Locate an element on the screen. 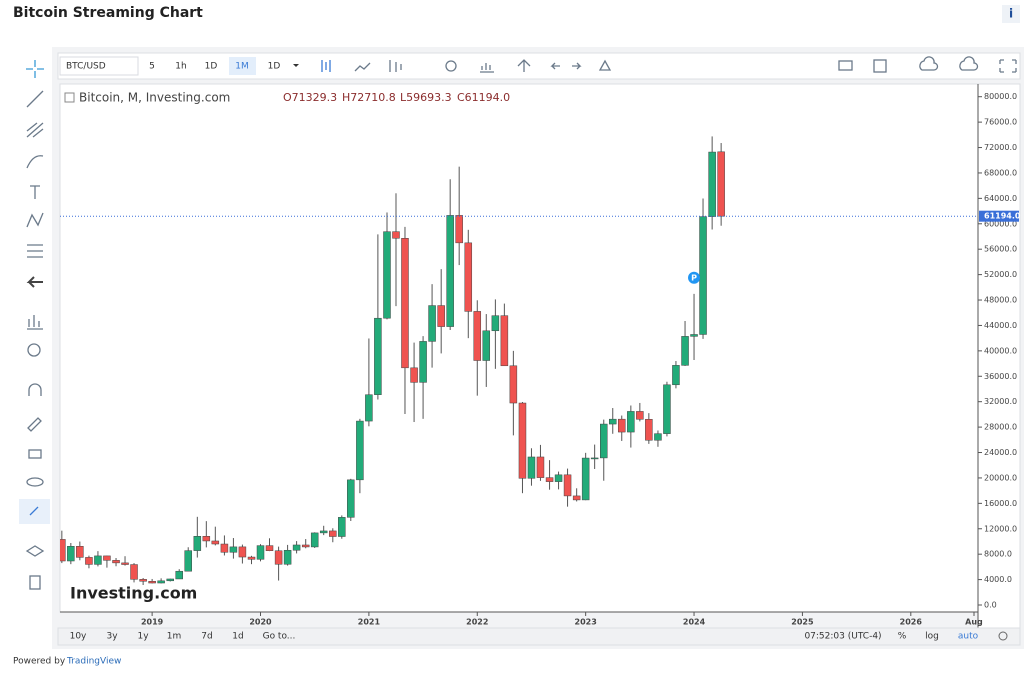 The height and width of the screenshot is (673, 1029). info-button is located at coordinates (1011, 14).